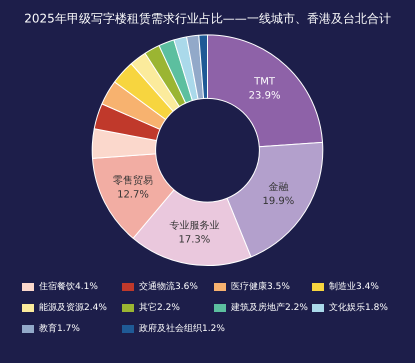  Describe the element at coordinates (194, 240) in the screenshot. I see `data-label: 17.3%` at that location.